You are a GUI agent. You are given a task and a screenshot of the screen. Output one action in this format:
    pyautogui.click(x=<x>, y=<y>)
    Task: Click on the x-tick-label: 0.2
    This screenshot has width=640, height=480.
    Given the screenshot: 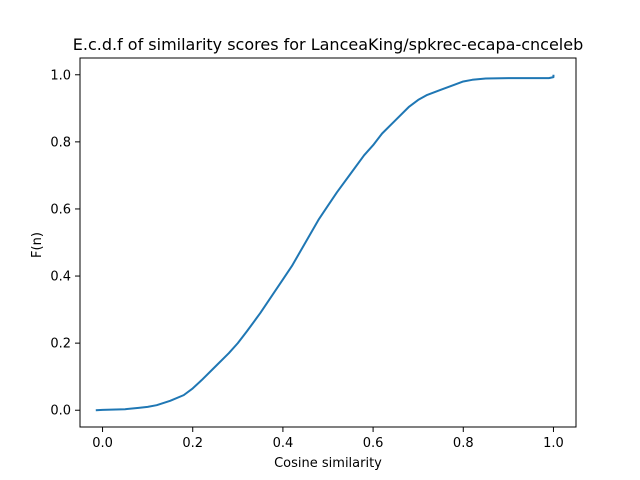 What is the action you would take?
    pyautogui.click(x=192, y=443)
    